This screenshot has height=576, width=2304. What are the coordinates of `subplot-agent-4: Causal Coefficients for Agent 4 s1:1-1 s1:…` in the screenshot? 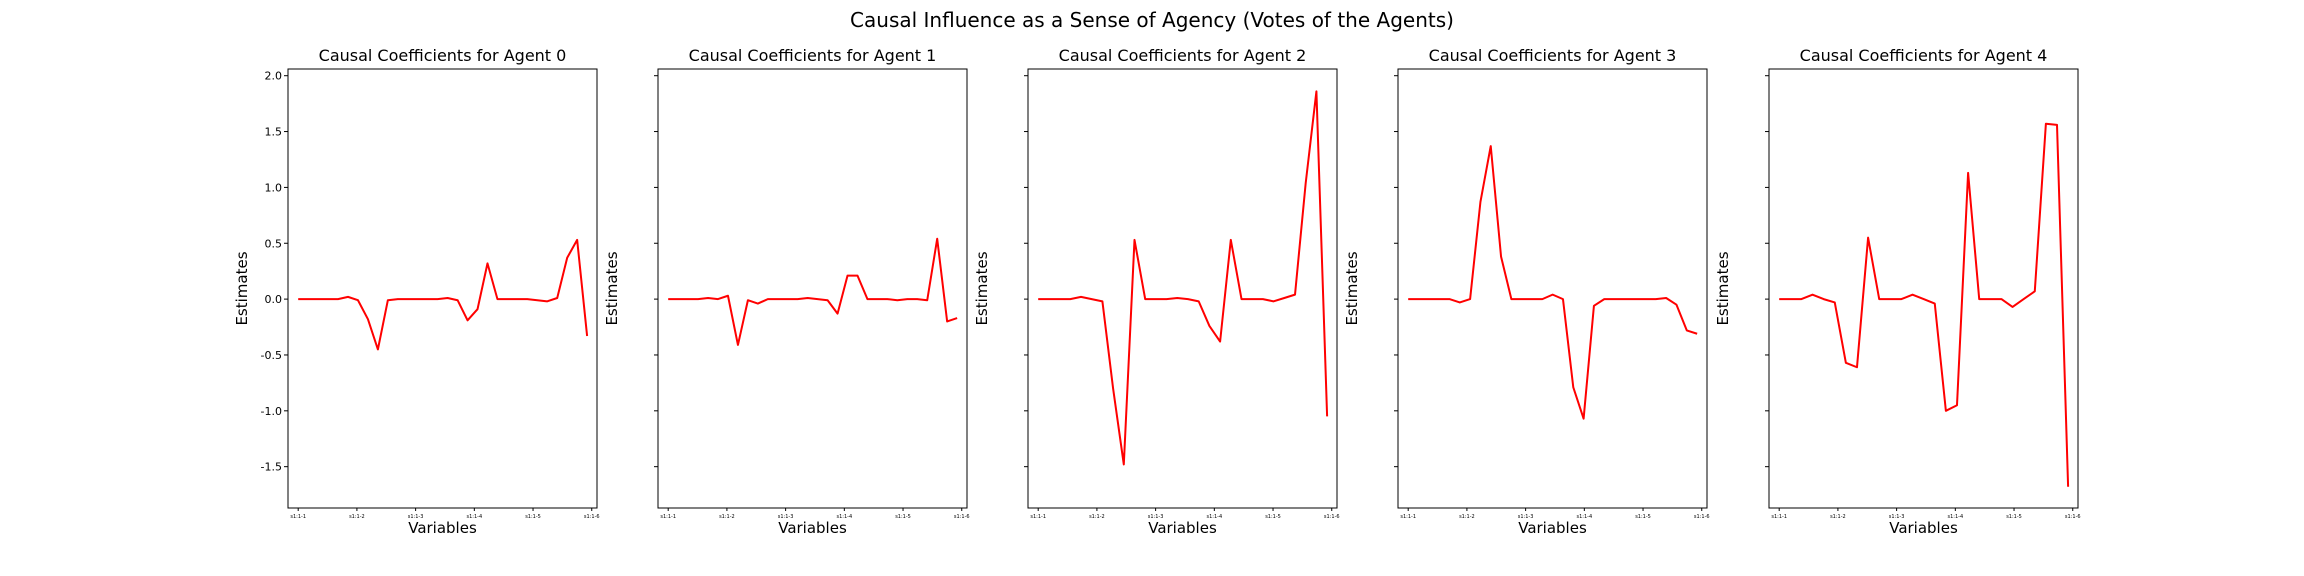 It's located at (1897, 291).